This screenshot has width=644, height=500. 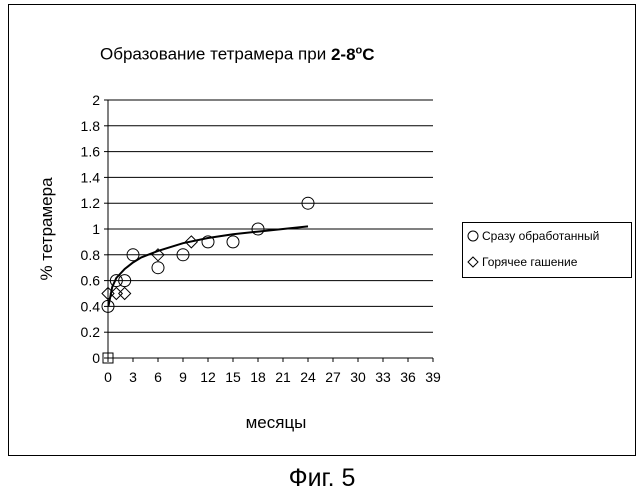 What do you see at coordinates (433, 377) in the screenshot?
I see `x-tick-label: 39` at bounding box center [433, 377].